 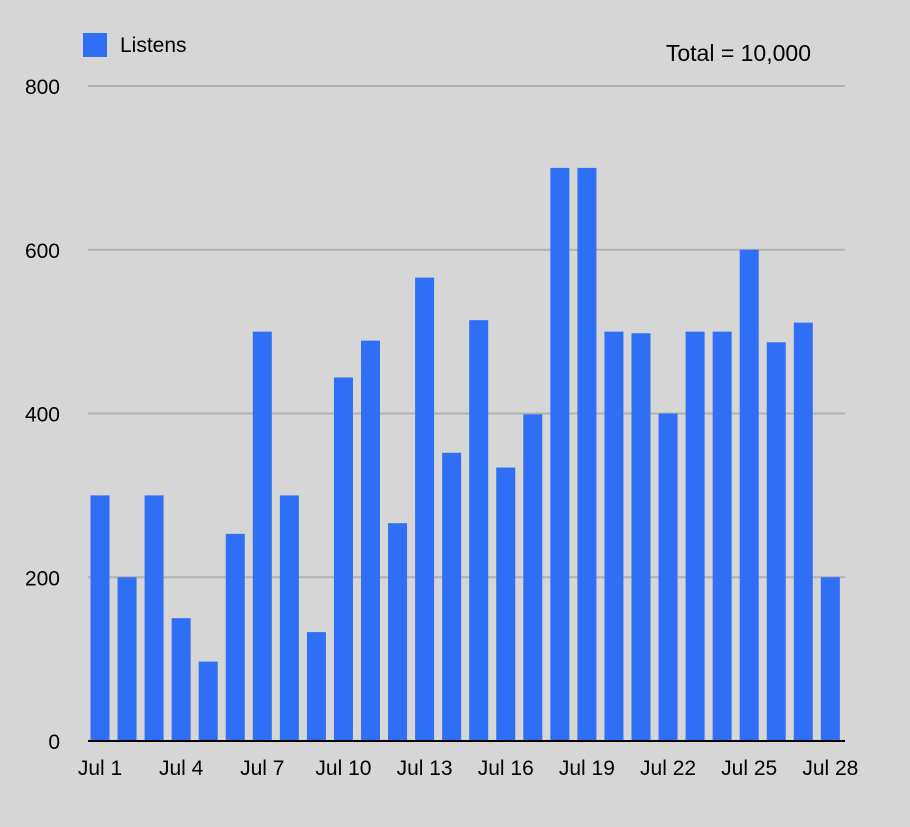 I want to click on y-tick-label-400: 400, so click(x=42, y=415).